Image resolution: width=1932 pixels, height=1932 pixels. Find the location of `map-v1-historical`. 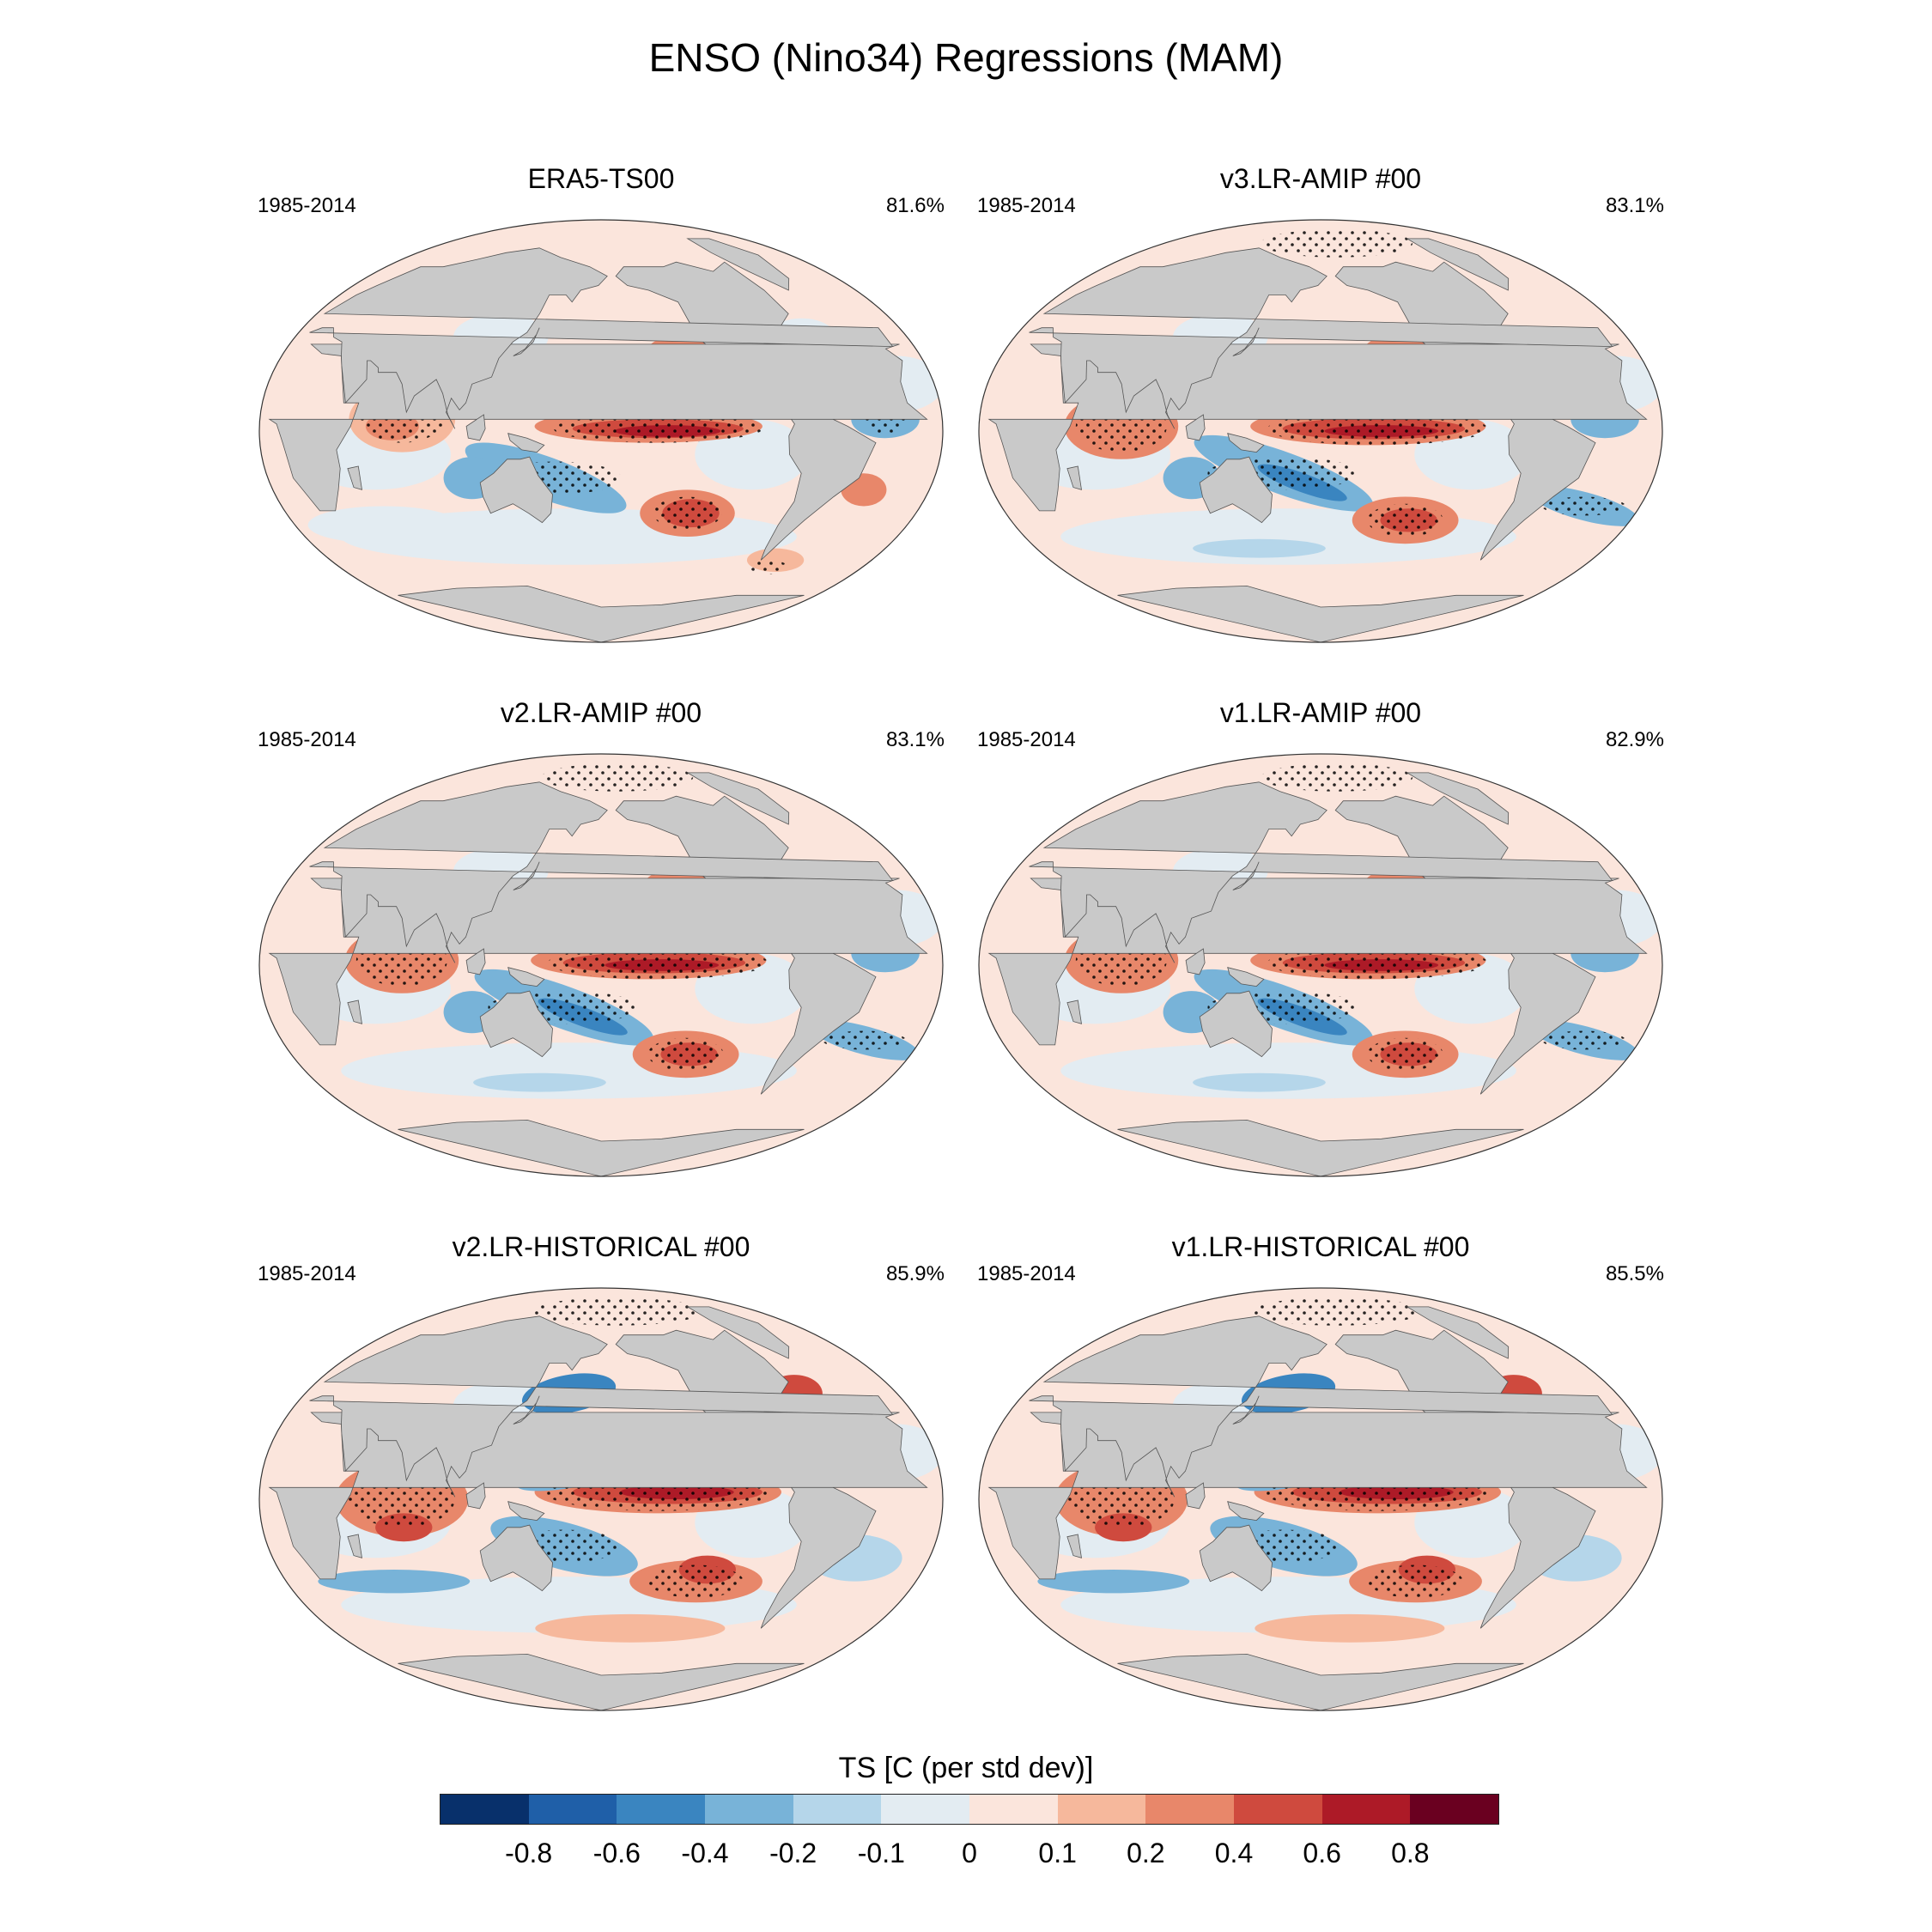

map-v1-historical is located at coordinates (1320, 1499).